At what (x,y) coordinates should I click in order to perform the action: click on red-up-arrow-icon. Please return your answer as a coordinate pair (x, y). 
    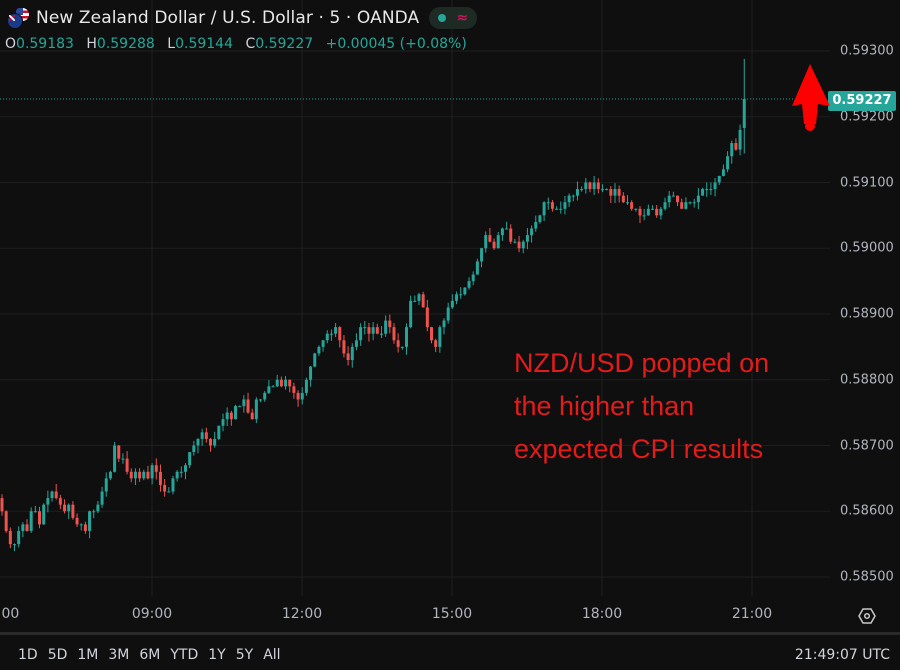
    Looking at the image, I should click on (811, 97).